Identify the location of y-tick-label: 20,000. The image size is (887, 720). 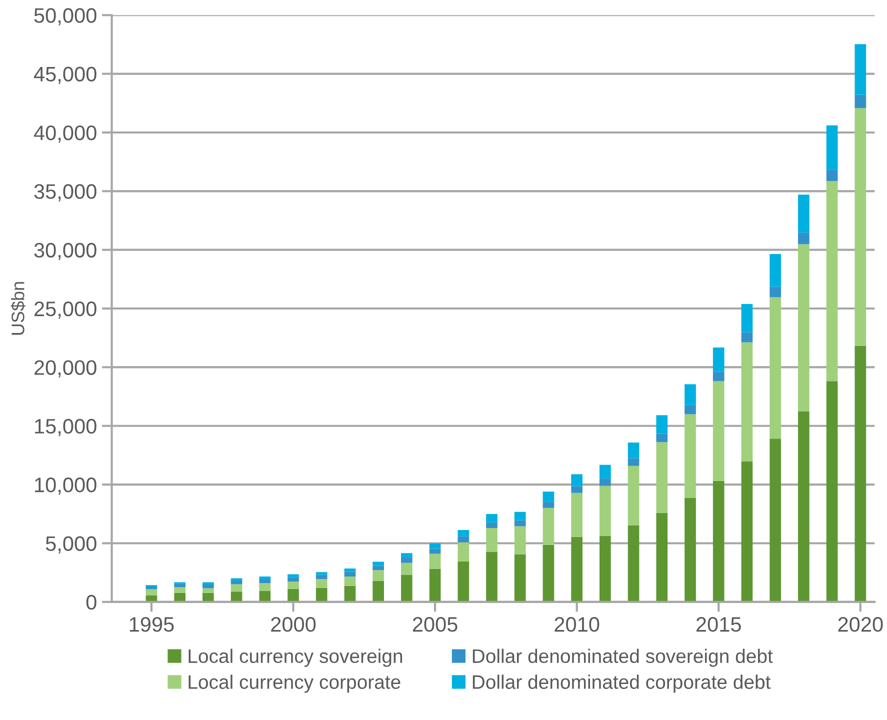
(65, 369).